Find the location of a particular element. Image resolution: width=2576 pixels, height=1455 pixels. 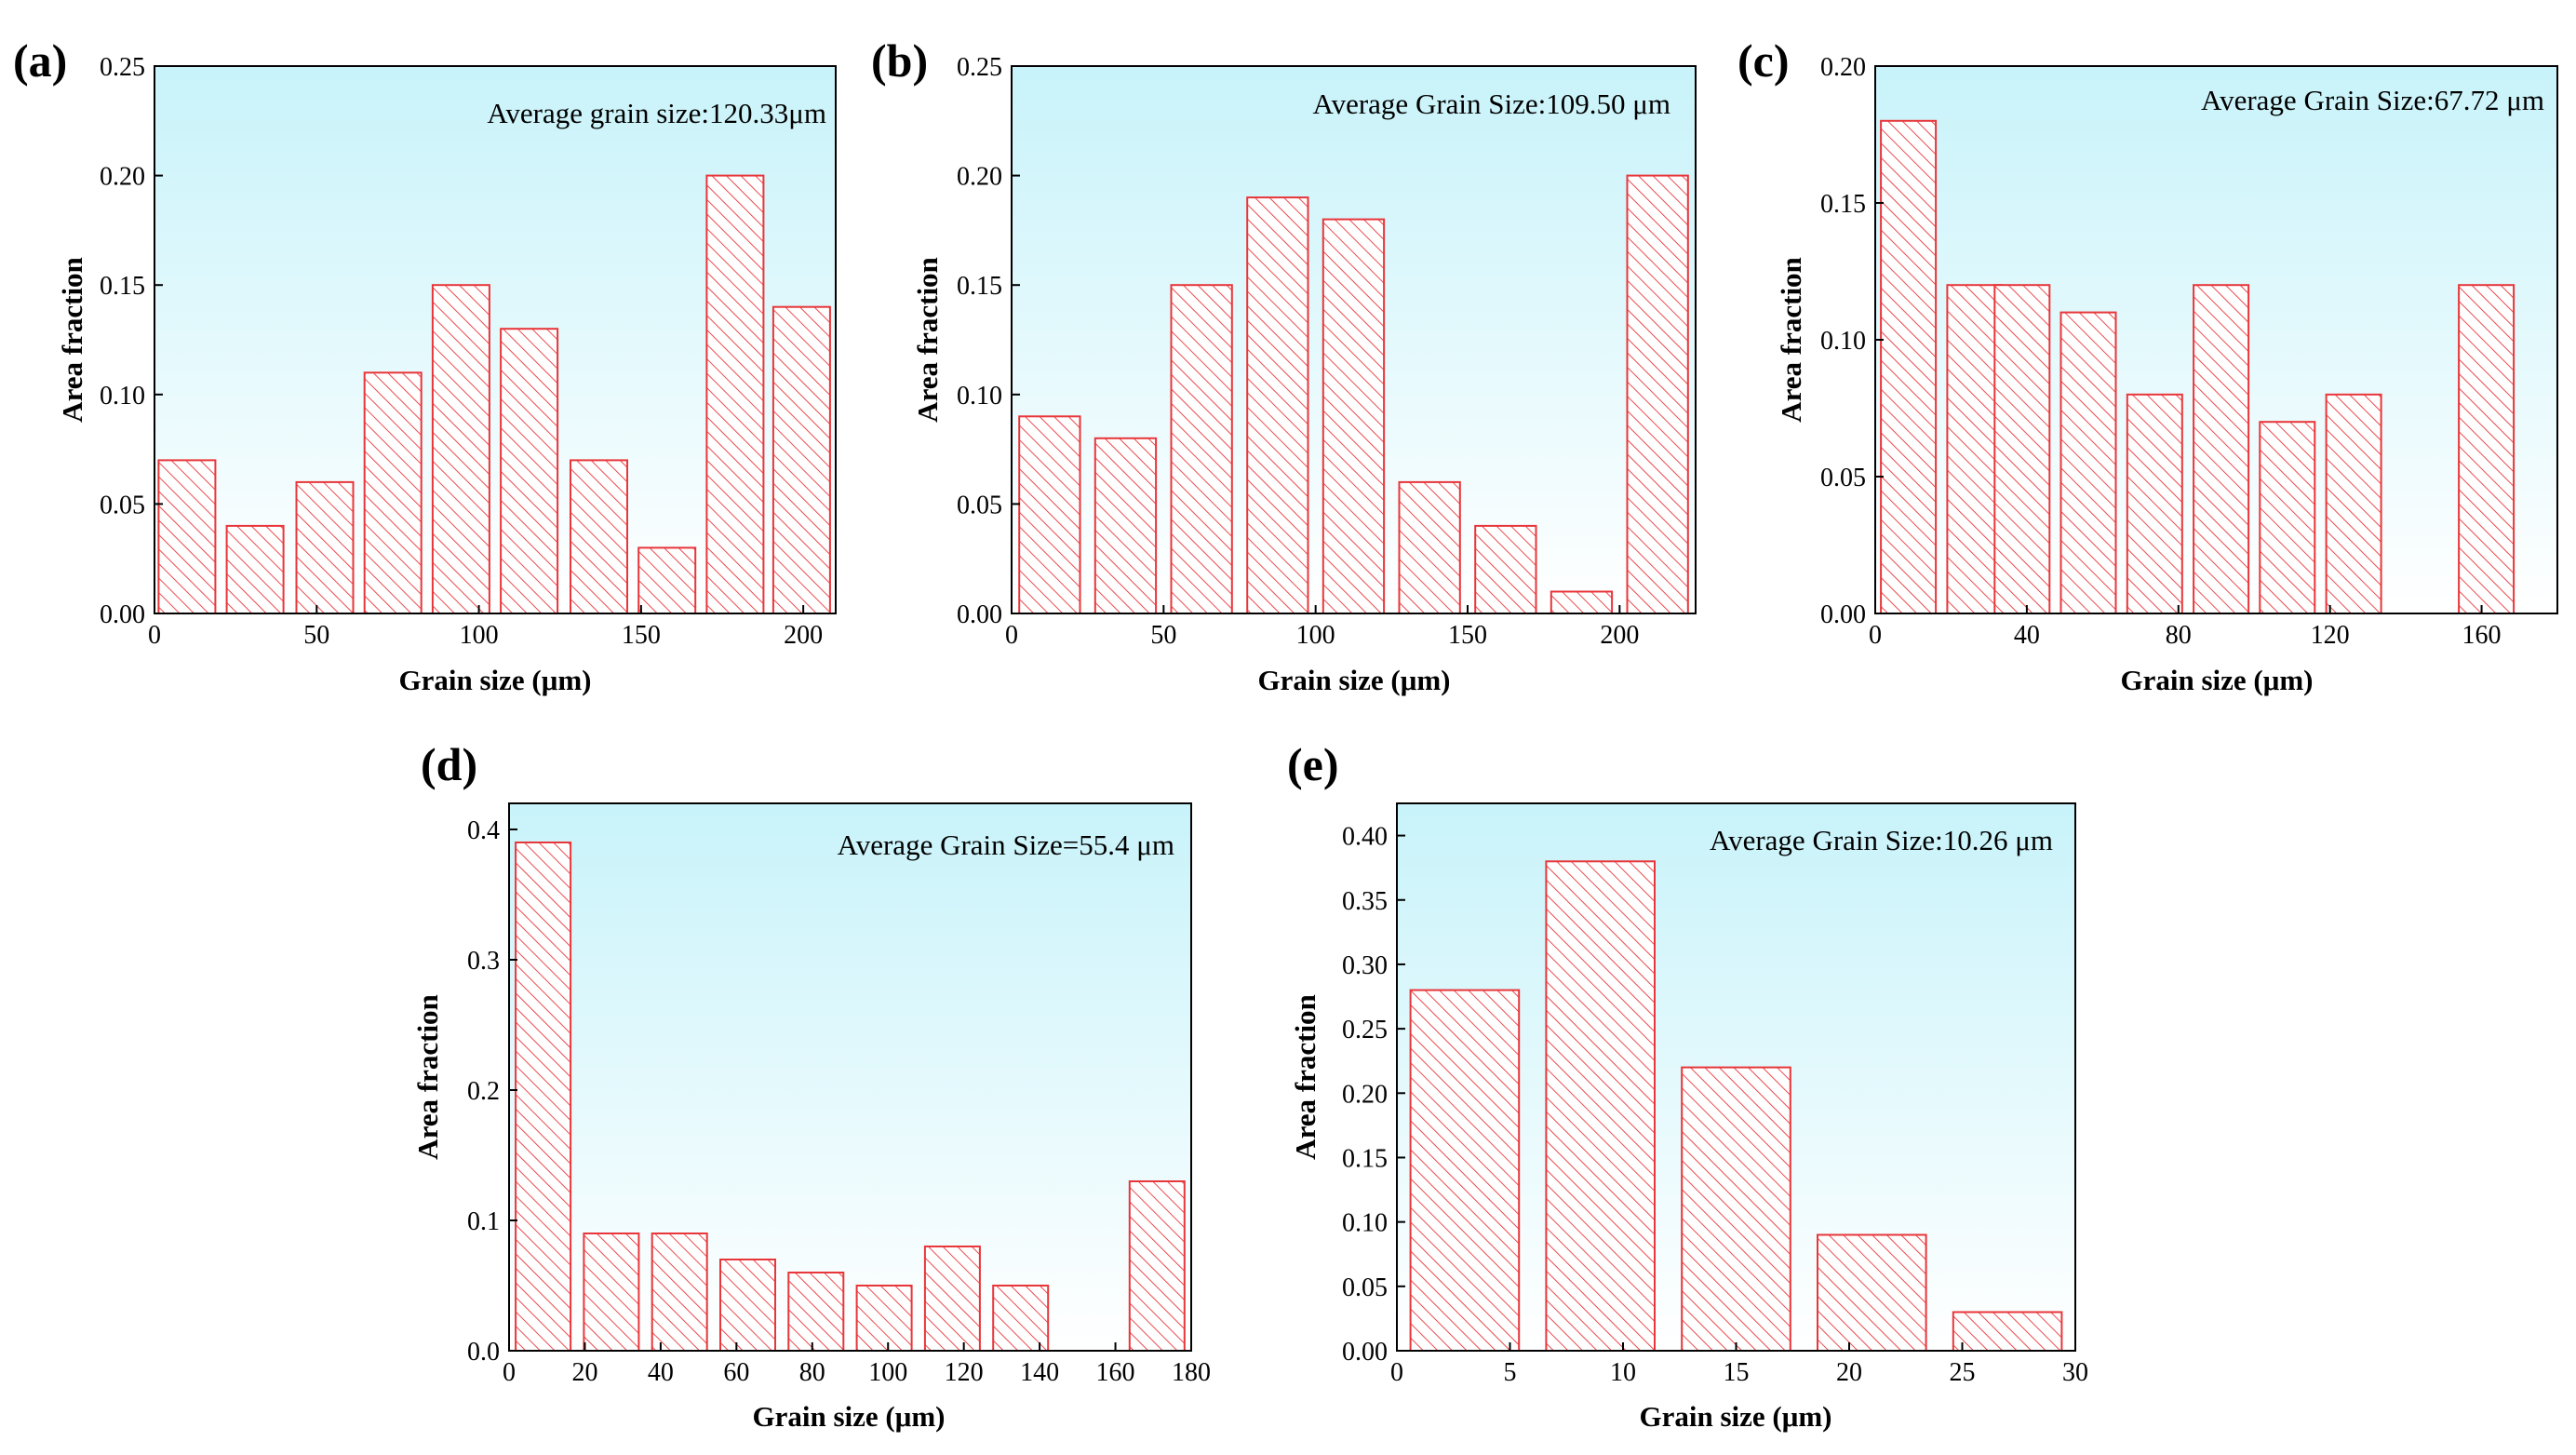

y-tick-label: 0.25 is located at coordinates (122, 67).